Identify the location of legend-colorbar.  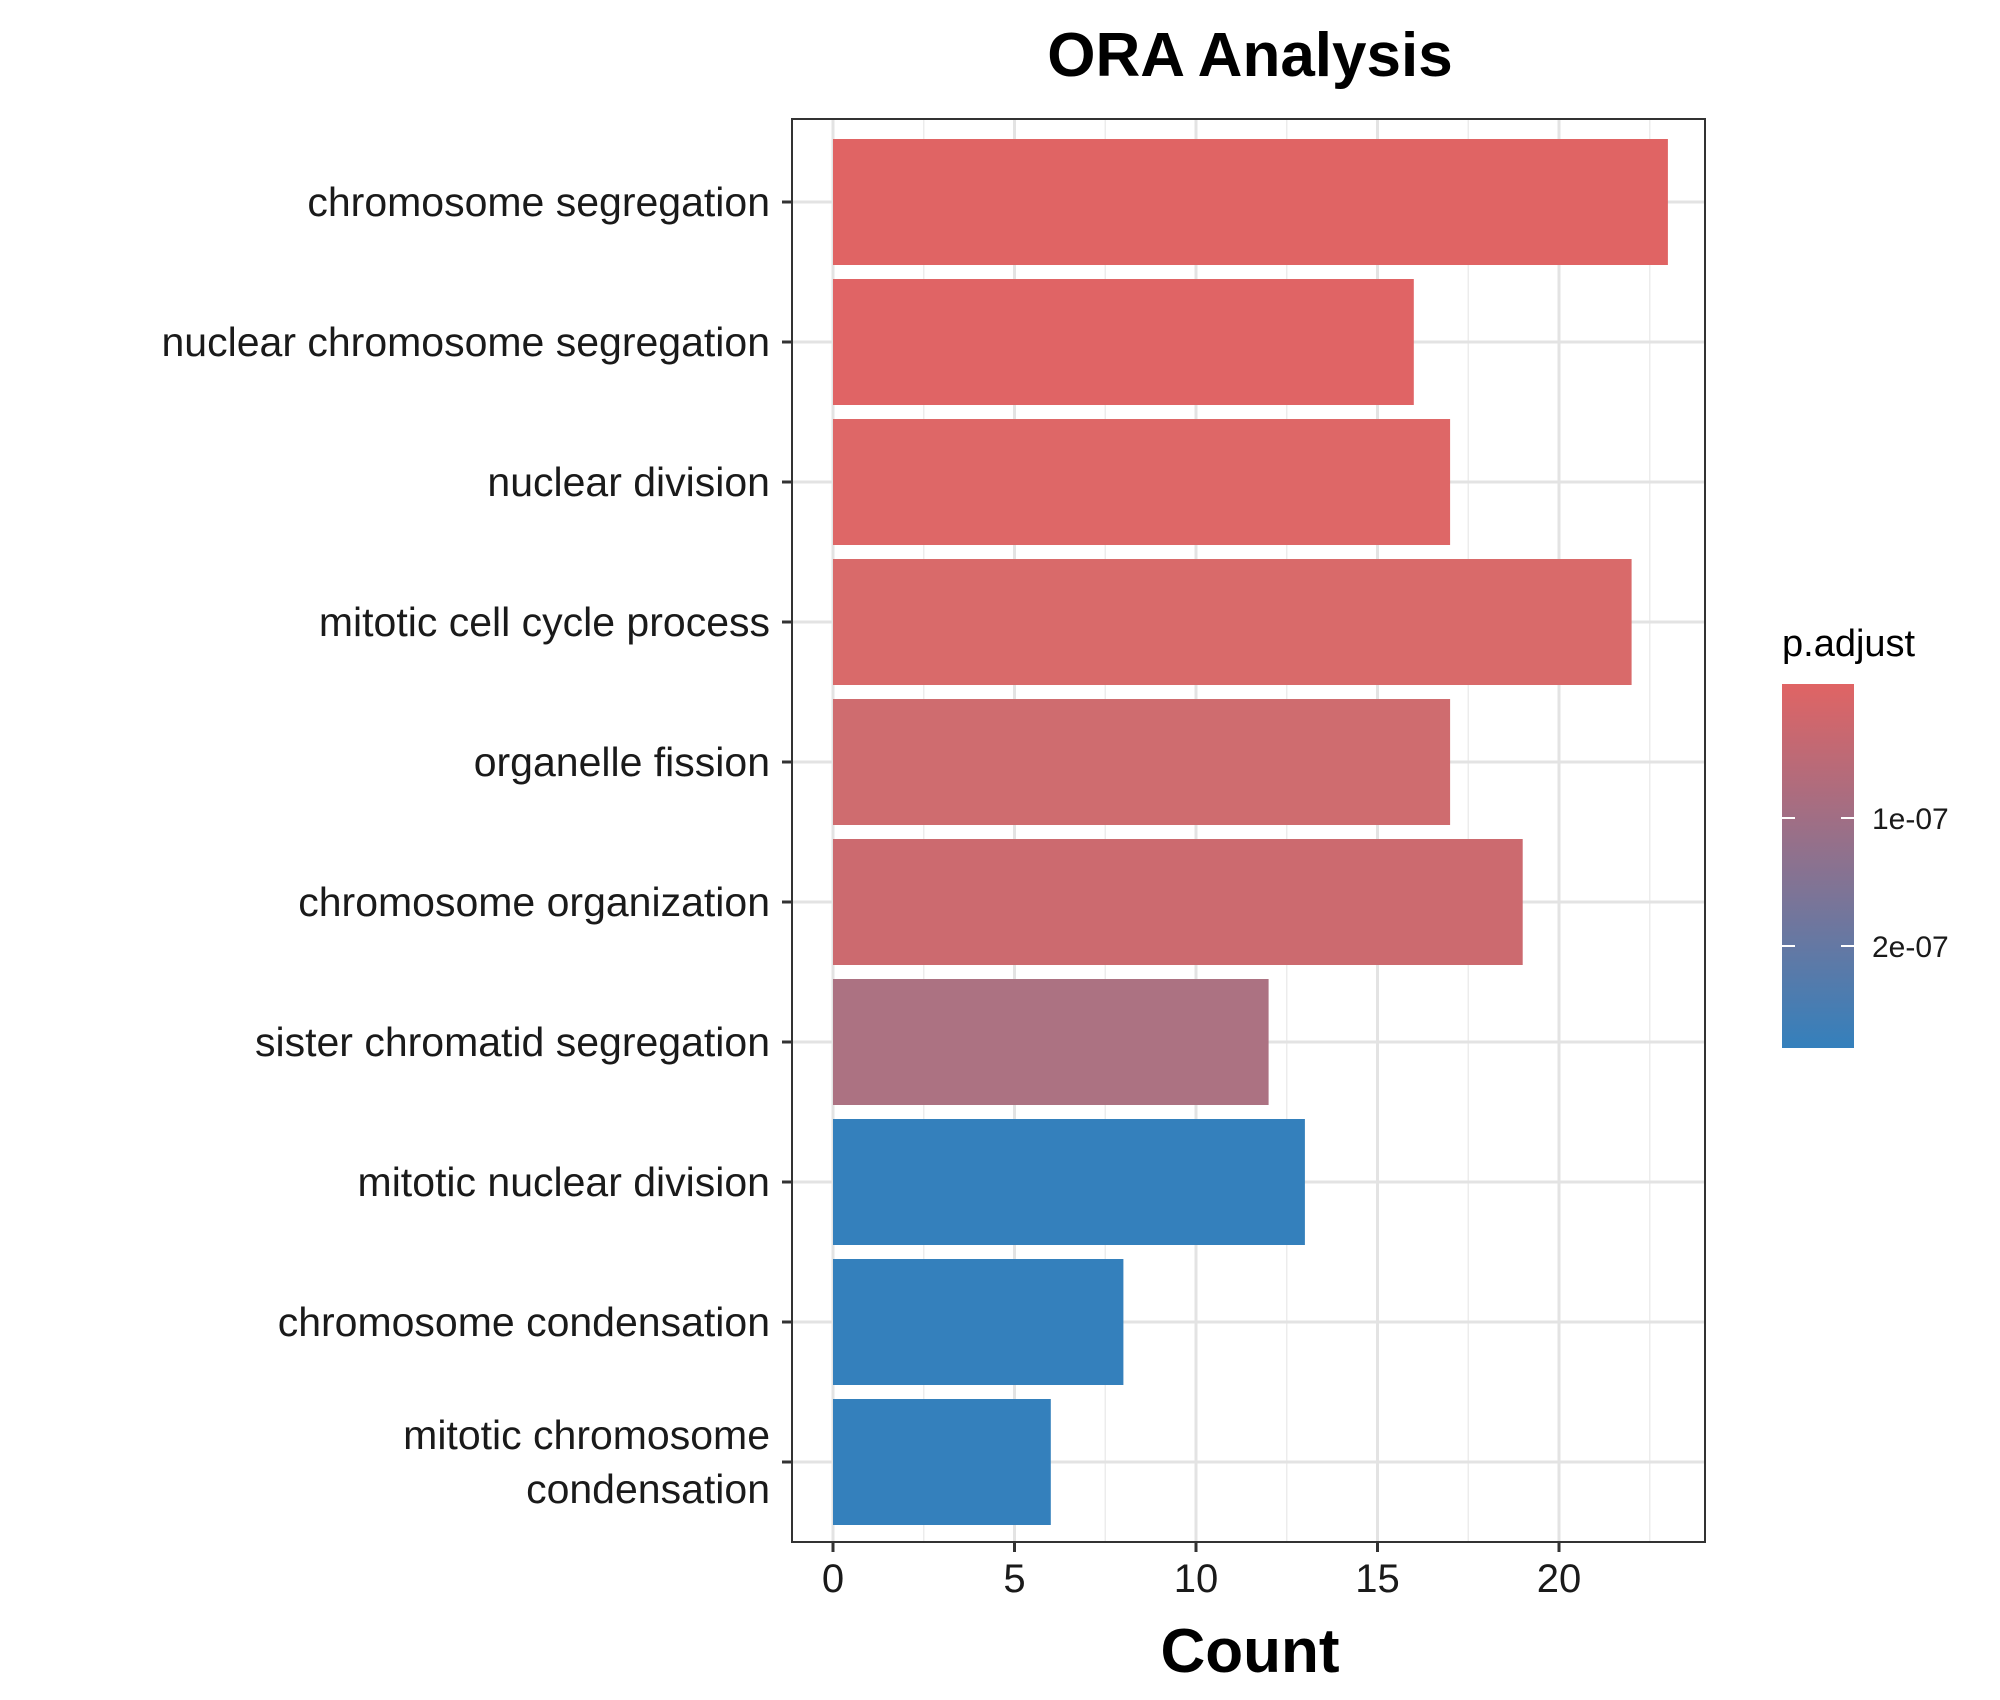
(1818, 866).